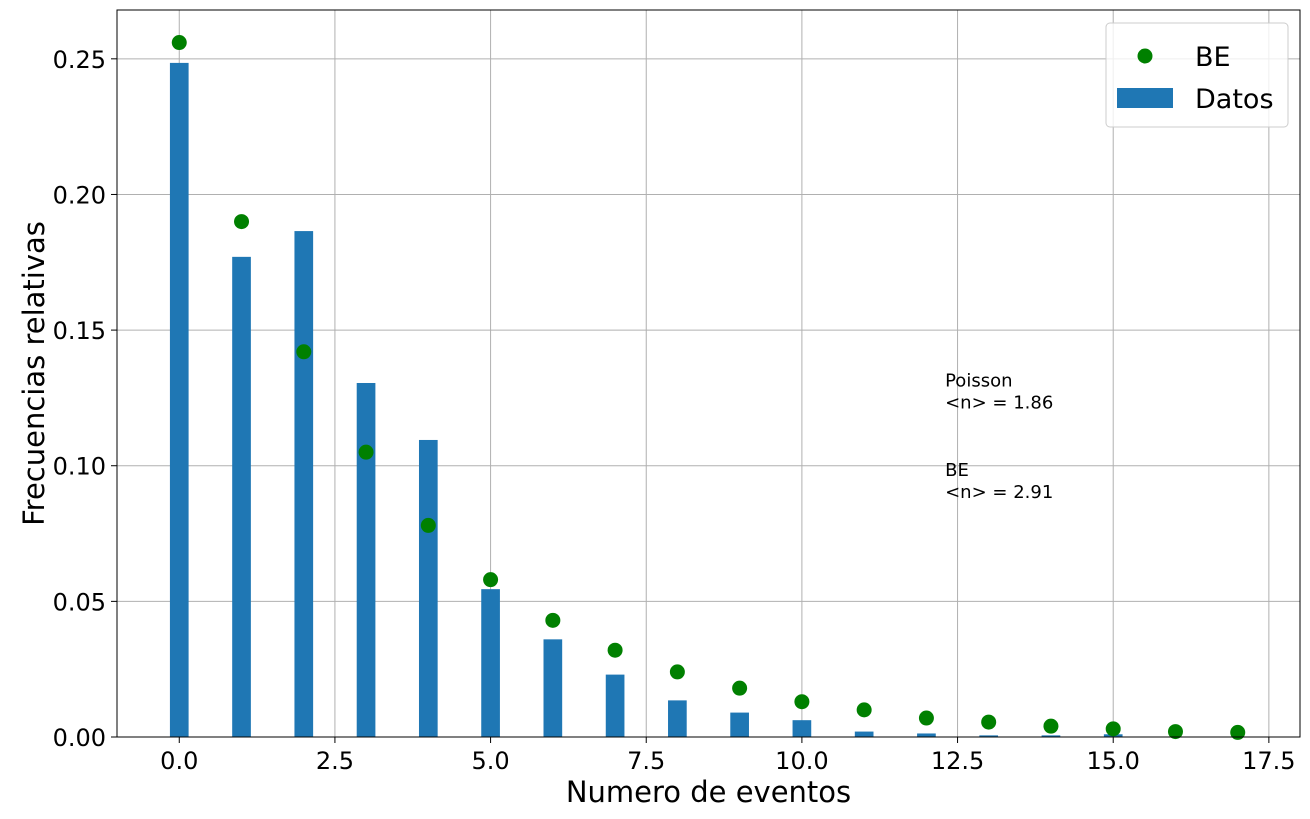  I want to click on y-tick-label: 0.15, so click(79, 331).